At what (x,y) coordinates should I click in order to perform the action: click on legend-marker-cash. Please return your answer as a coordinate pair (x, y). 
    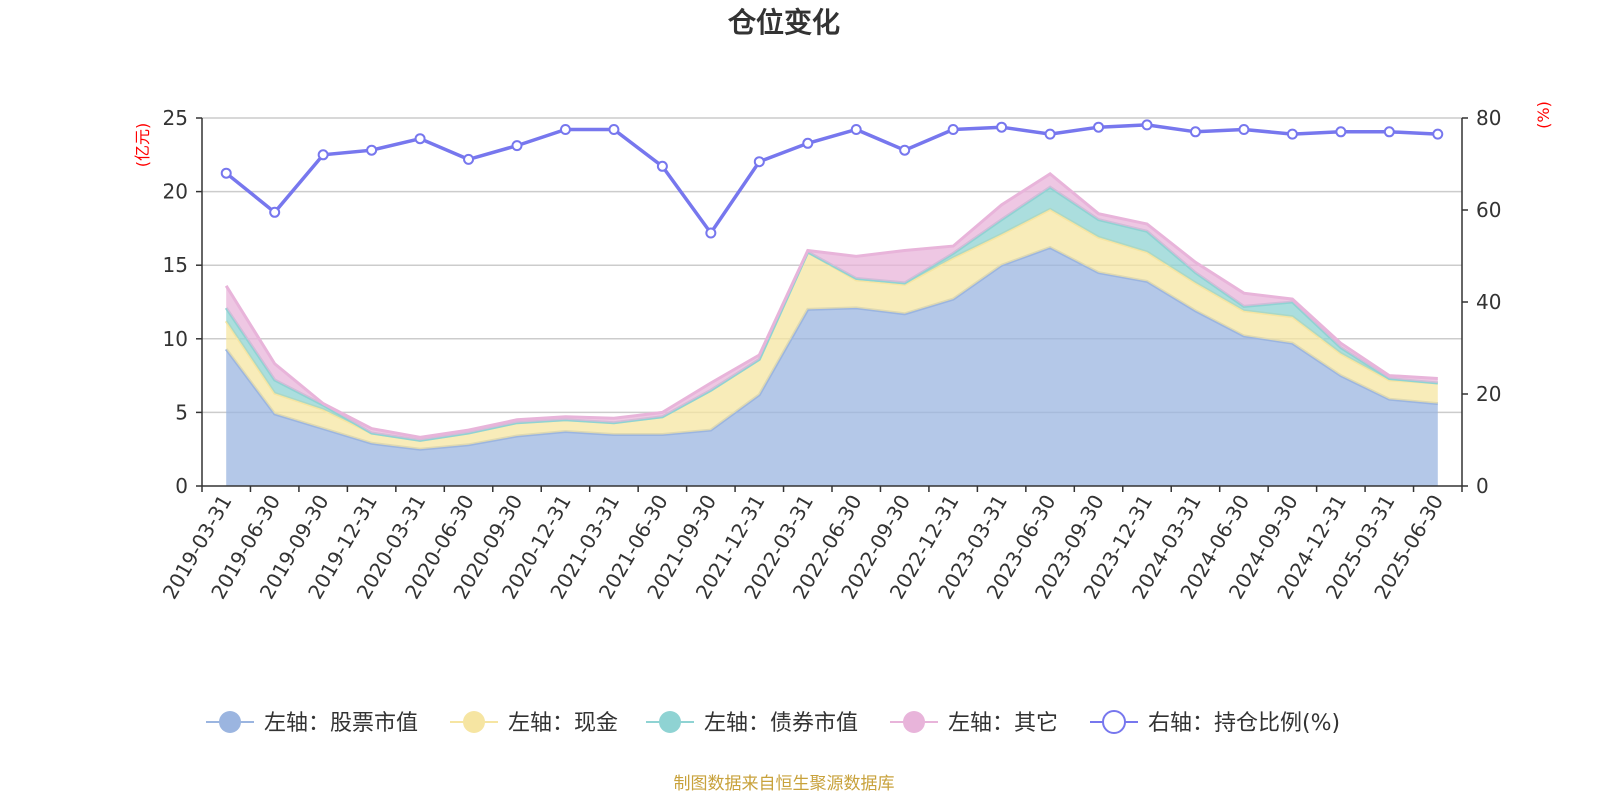
    Looking at the image, I should click on (474, 722).